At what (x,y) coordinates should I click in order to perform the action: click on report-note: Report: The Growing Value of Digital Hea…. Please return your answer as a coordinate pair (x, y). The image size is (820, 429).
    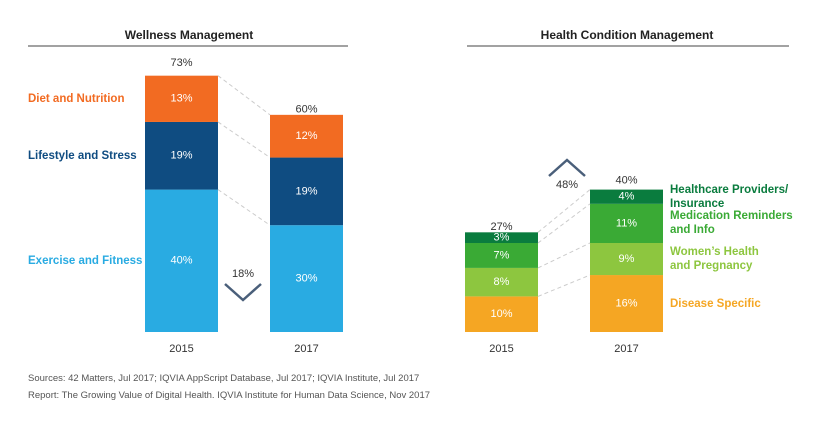
    Looking at the image, I should click on (229, 395).